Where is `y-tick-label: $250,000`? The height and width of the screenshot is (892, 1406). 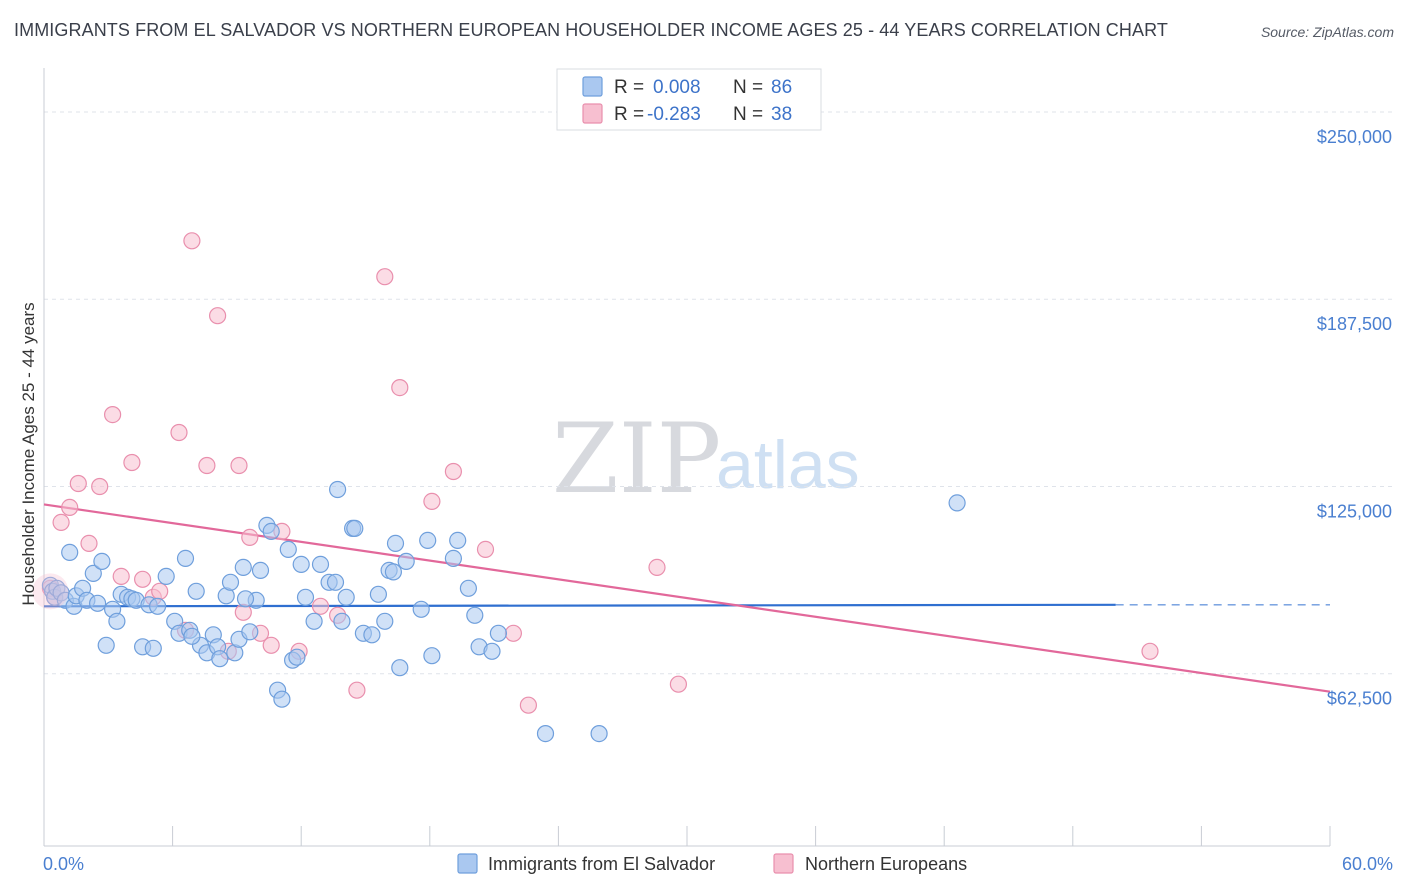 y-tick-label: $250,000 is located at coordinates (1354, 137).